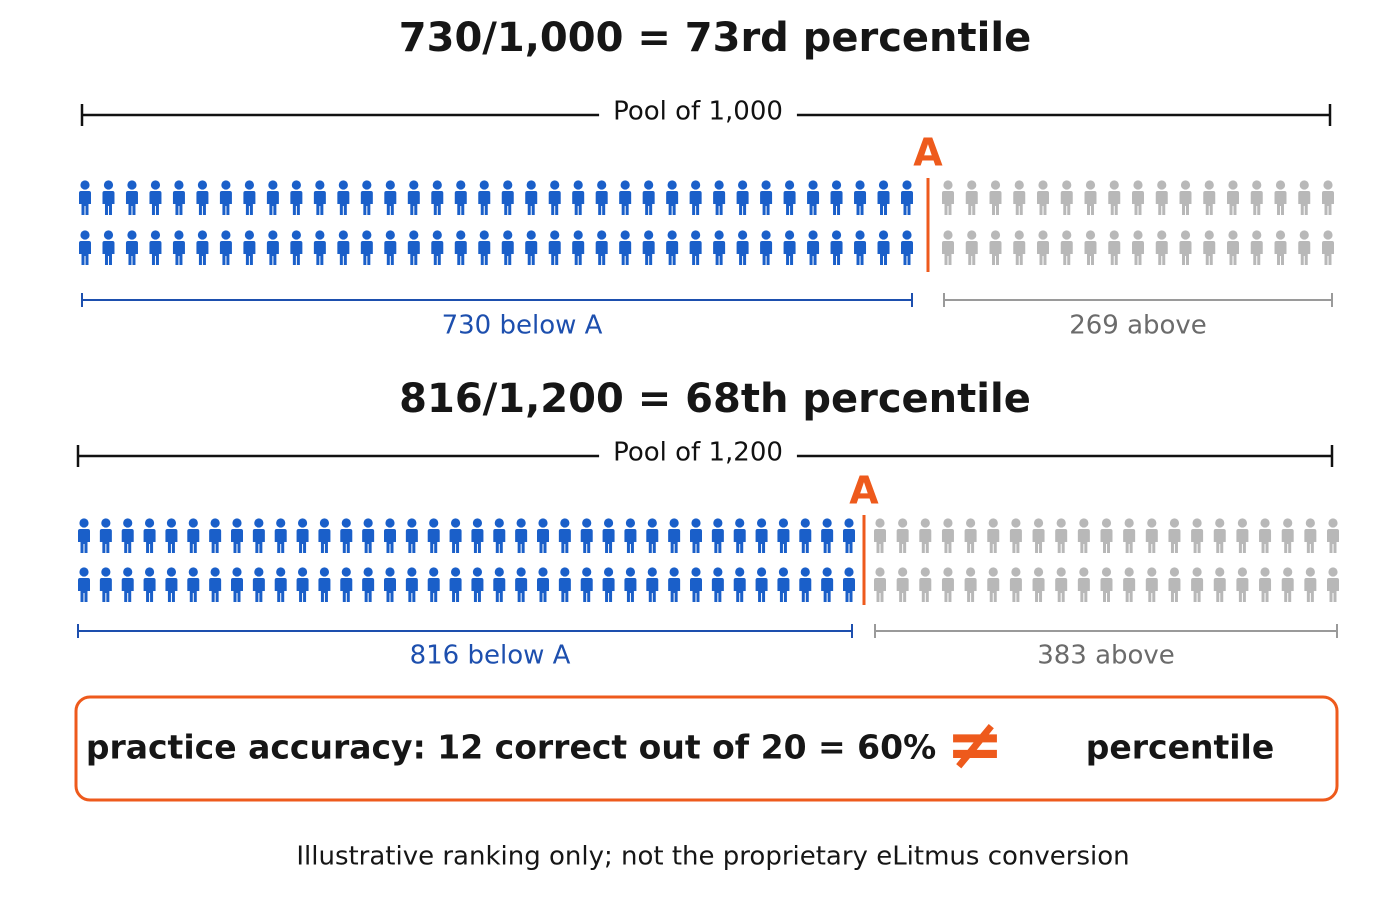 This screenshot has width=1400, height=900. I want to click on panel-title: 816/1,200 = 68th percentile, so click(715, 399).